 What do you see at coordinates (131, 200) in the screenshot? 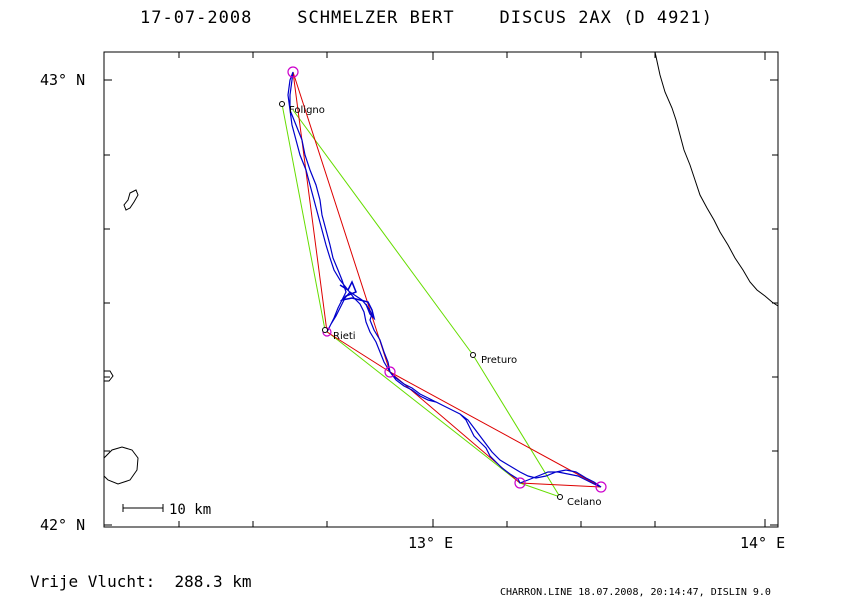
I see `lake-small` at bounding box center [131, 200].